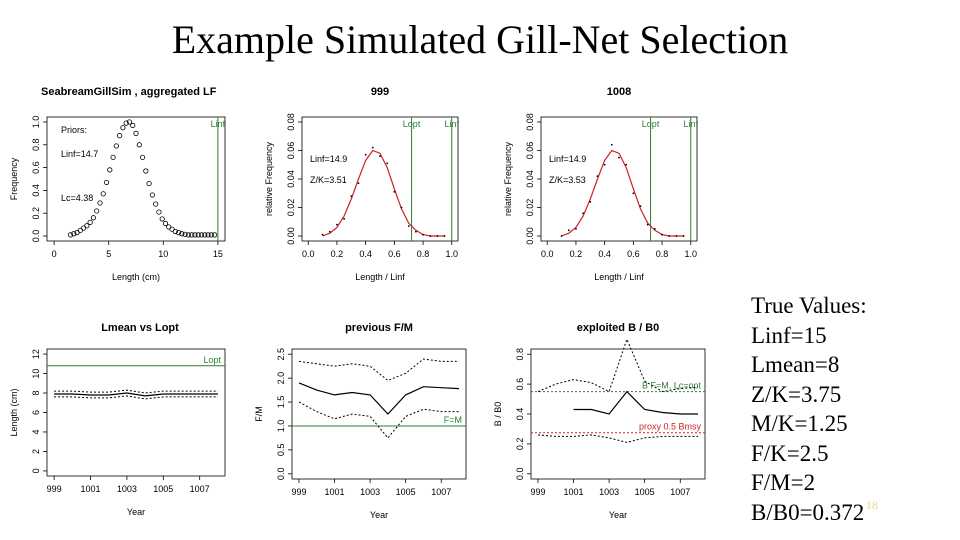 Image resolution: width=960 pixels, height=540 pixels. What do you see at coordinates (670, 427) in the screenshot?
I see `bb0-hline-label: proxy 0.5 Bmsy` at bounding box center [670, 427].